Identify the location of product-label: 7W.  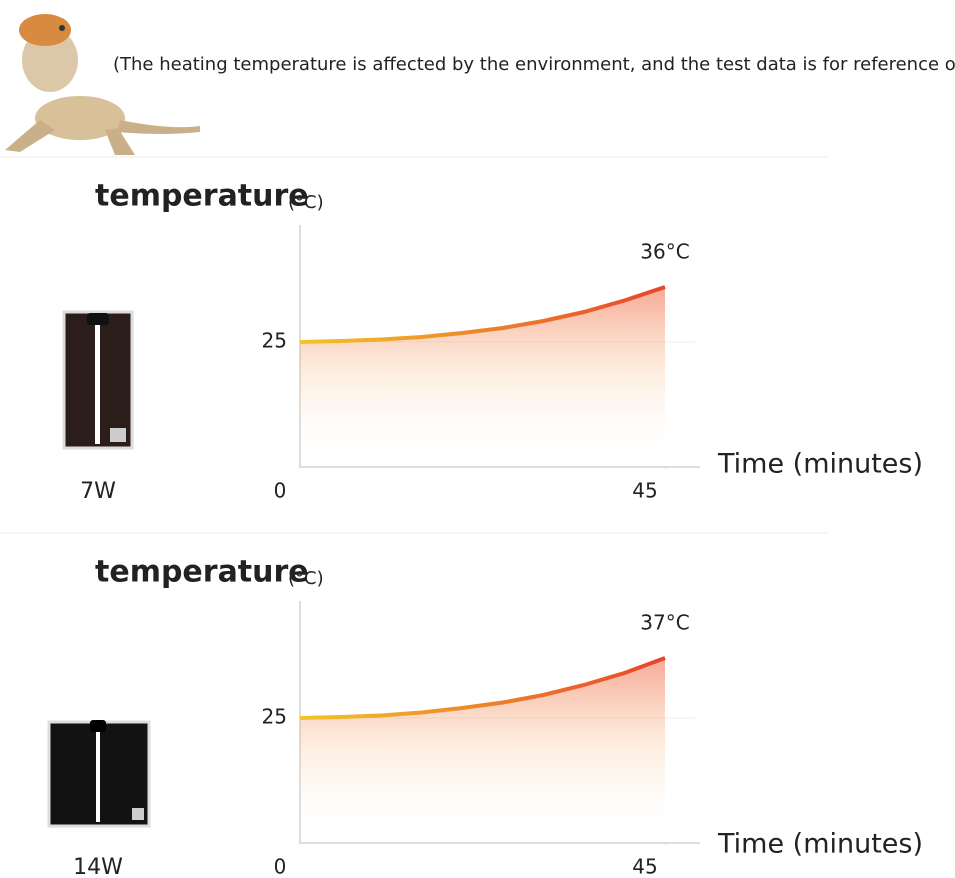
(98, 491).